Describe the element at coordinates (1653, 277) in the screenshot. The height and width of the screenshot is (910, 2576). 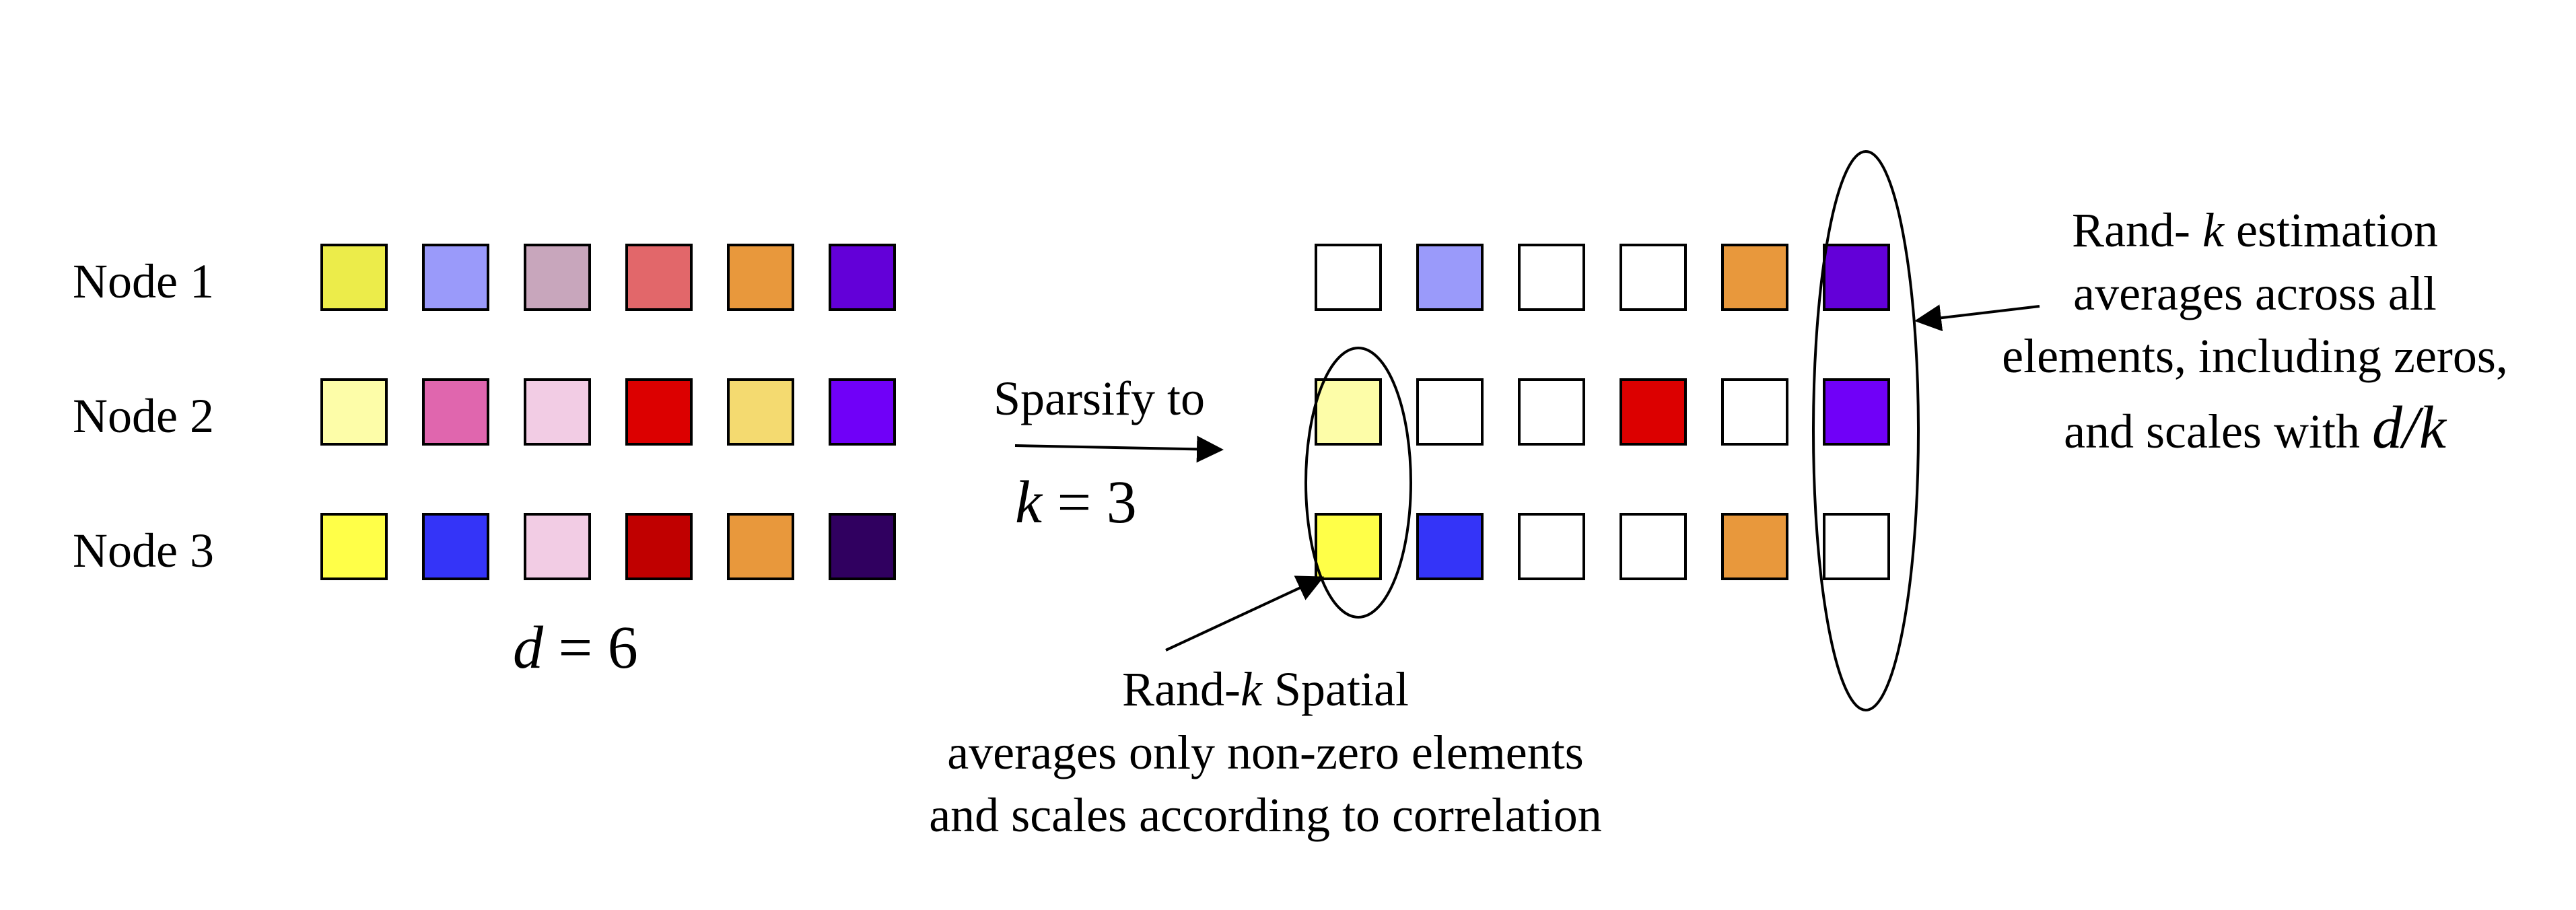
I see `sparsified-cell-r1-c4` at that location.